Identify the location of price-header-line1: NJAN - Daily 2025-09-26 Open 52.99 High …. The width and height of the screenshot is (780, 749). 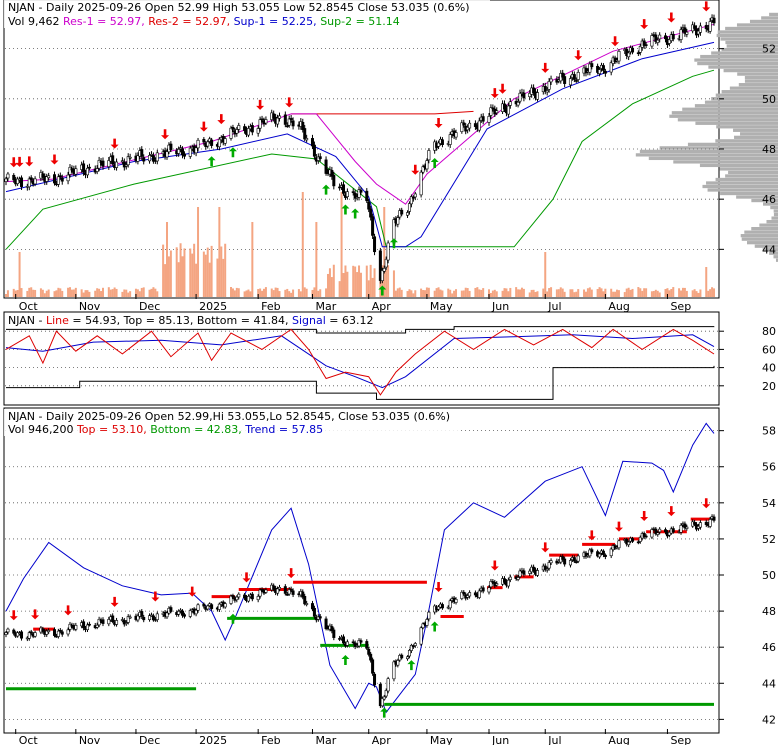
(239, 7).